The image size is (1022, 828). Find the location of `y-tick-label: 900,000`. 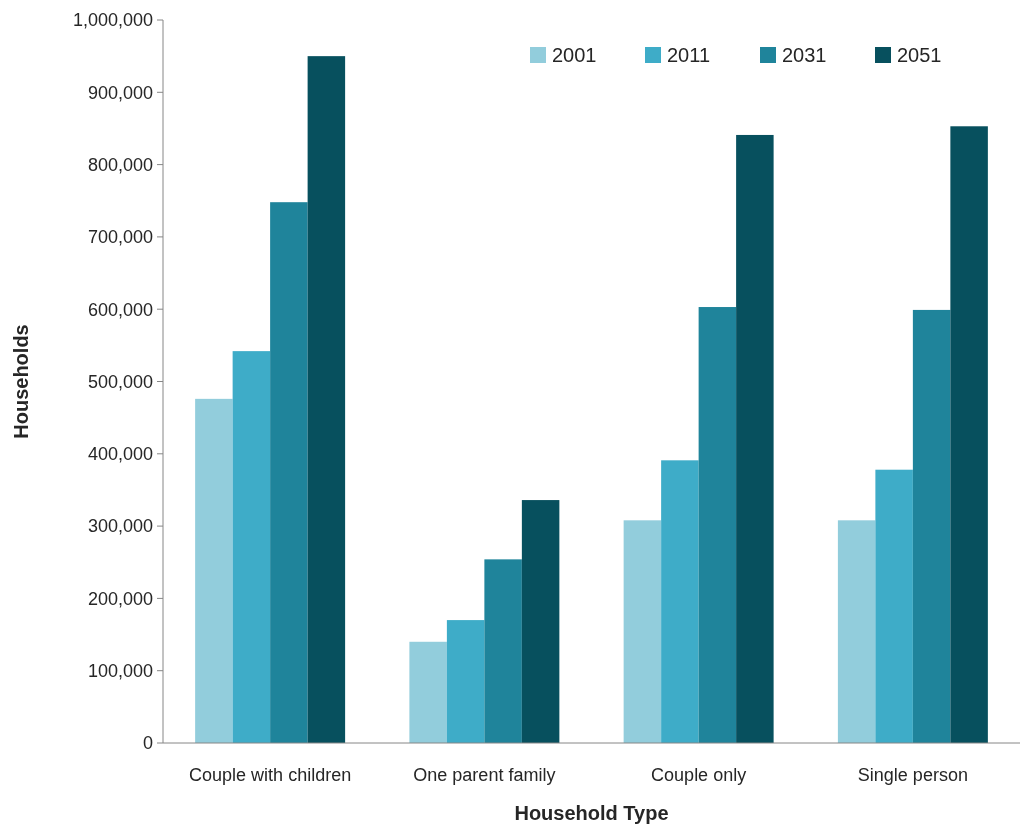

y-tick-label: 900,000 is located at coordinates (120, 92).